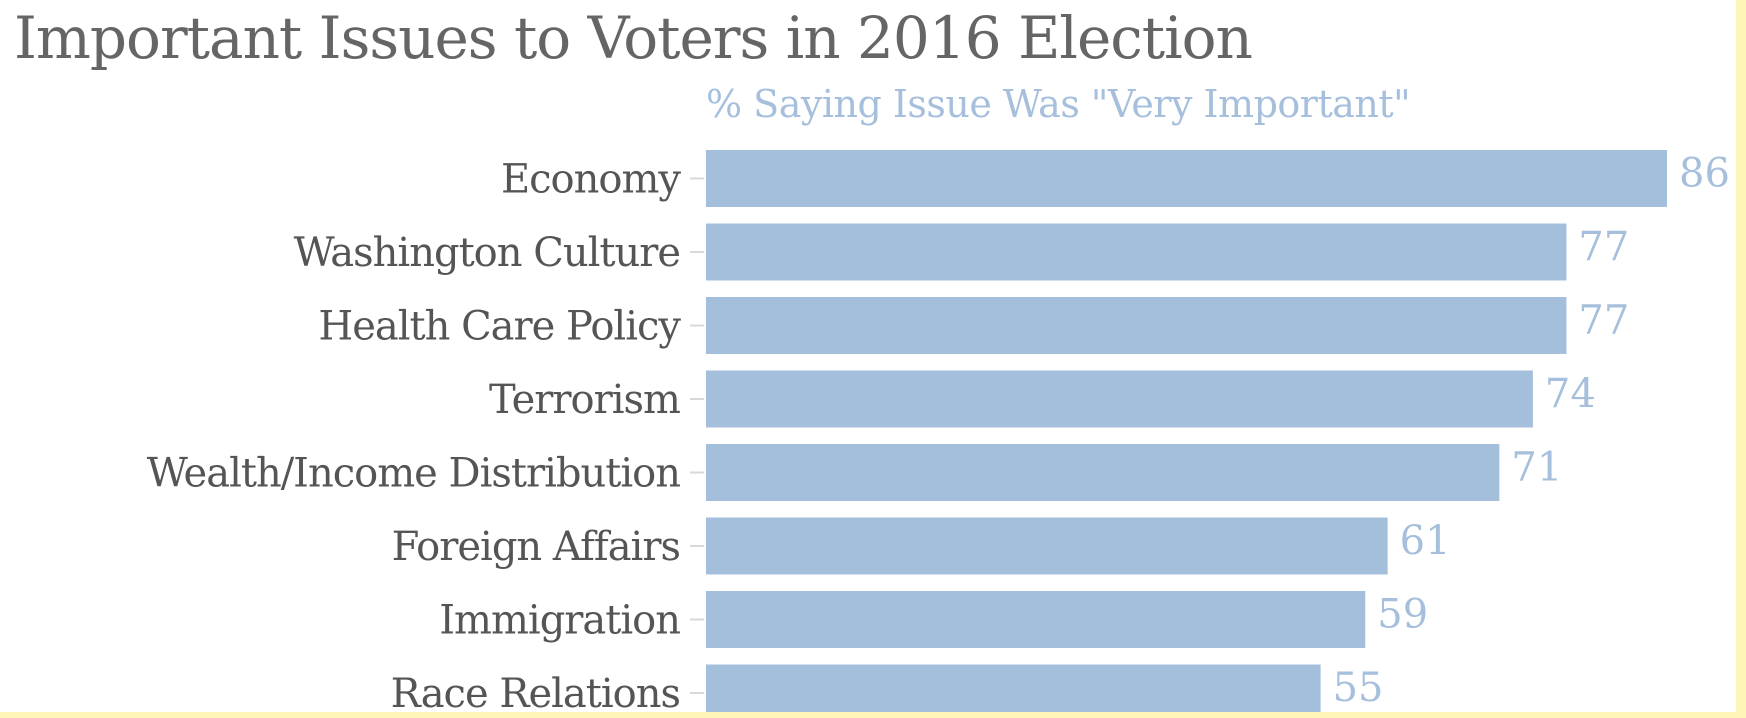 This screenshot has height=718, width=1746. I want to click on value-label-3: 74, so click(1570, 394).